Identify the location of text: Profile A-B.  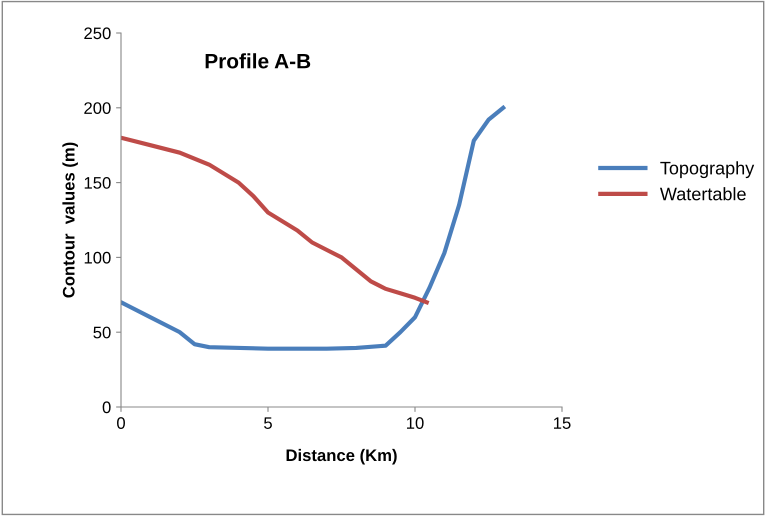
(258, 61).